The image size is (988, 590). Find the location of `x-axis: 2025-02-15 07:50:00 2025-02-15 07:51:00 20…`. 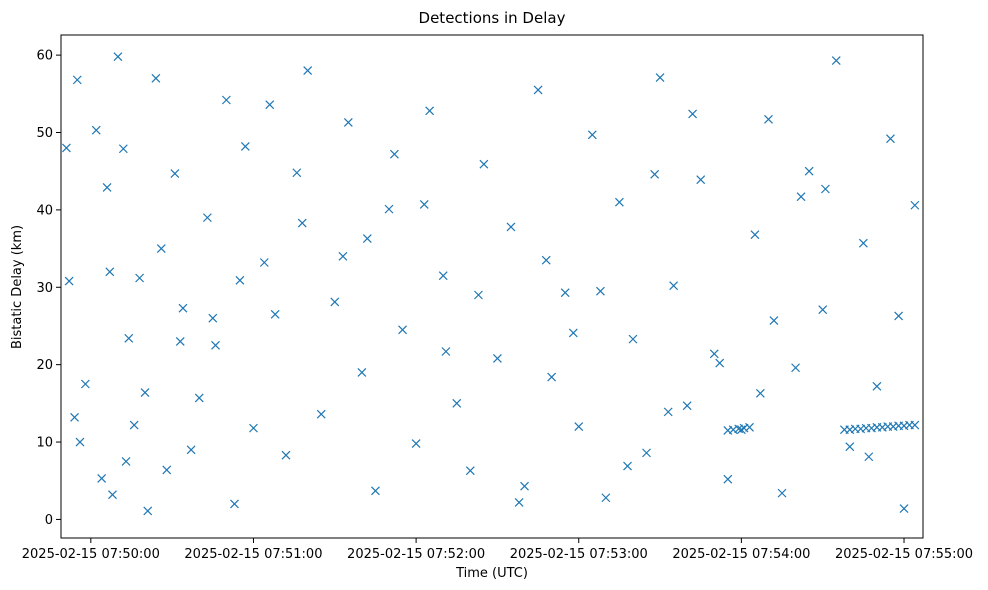

x-axis: 2025-02-15 07:50:00 2025-02-15 07:51:00 20… is located at coordinates (497, 550).